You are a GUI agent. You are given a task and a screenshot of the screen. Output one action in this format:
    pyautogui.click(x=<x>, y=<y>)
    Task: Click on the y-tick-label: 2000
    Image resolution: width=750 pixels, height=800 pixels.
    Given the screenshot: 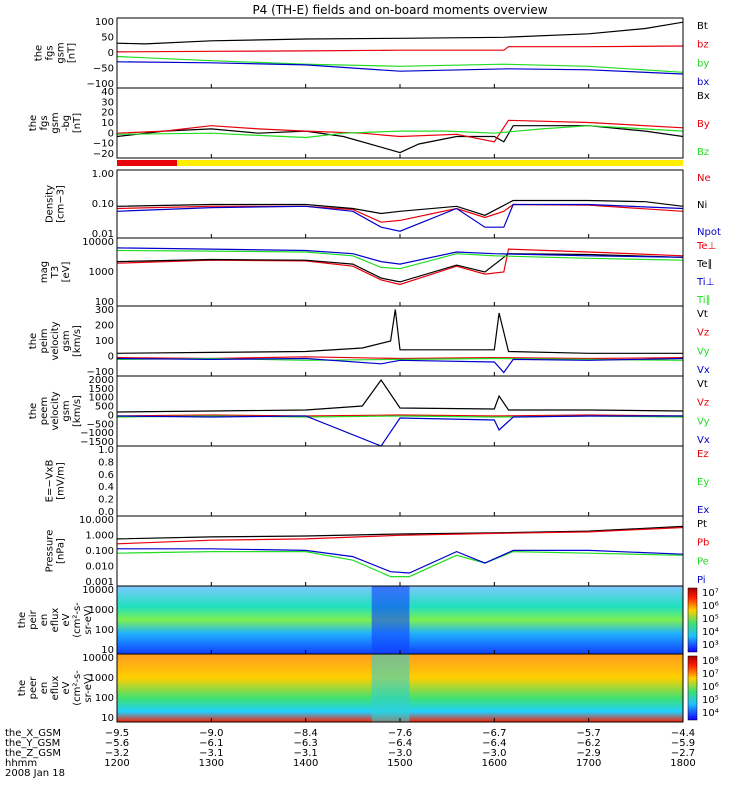 What is the action you would take?
    pyautogui.click(x=101, y=380)
    